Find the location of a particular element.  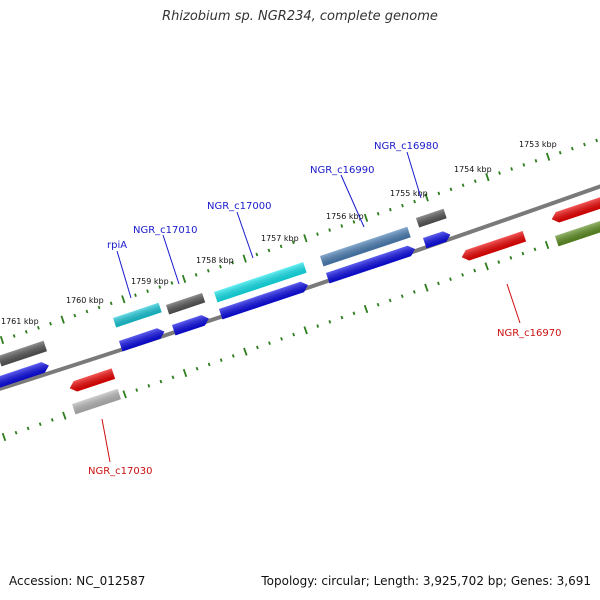

gene-label-ngr-c17030: NGR_c17030 is located at coordinates (120, 471).